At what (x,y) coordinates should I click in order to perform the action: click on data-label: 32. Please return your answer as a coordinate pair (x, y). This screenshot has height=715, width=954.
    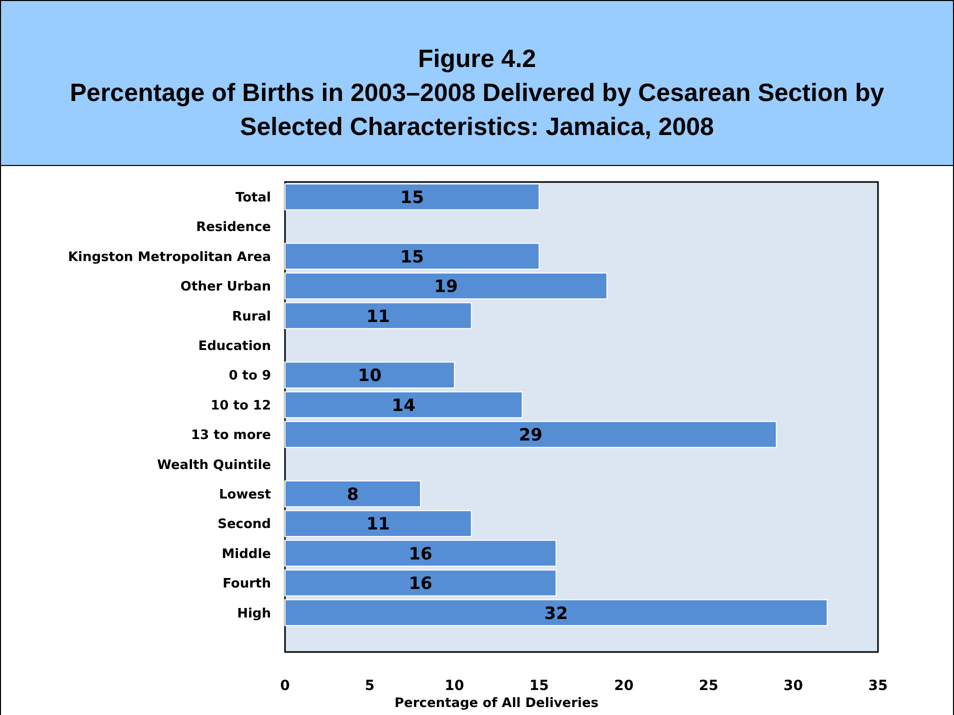
    Looking at the image, I should click on (556, 614).